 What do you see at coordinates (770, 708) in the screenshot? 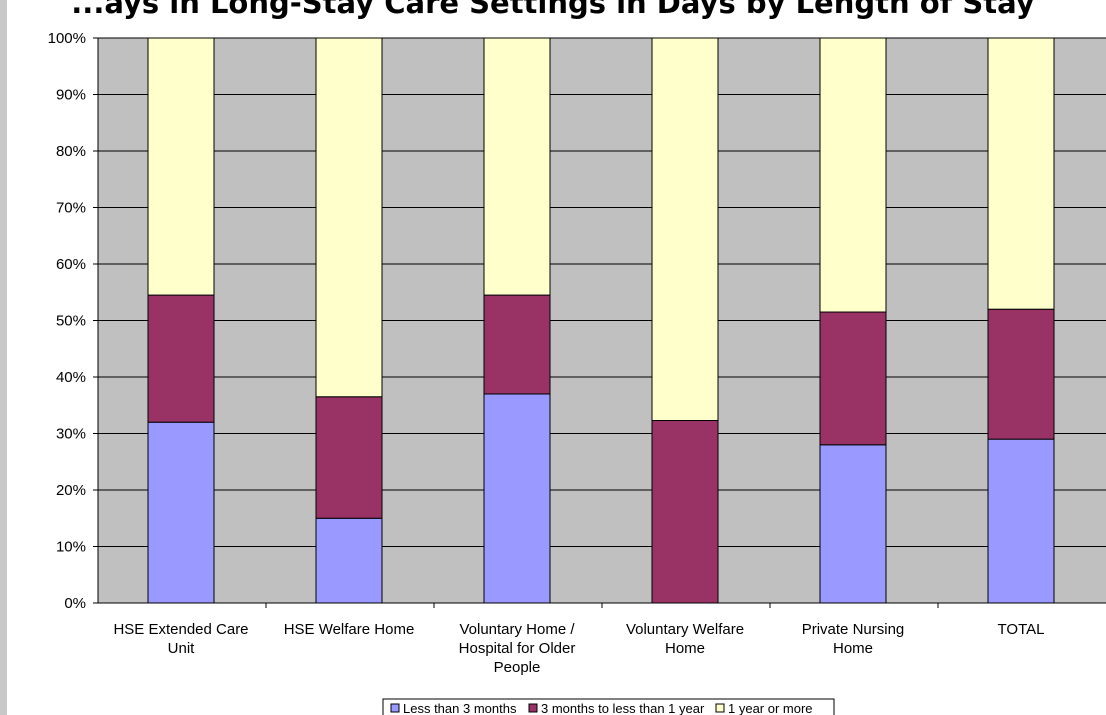
I see `legend-label: 1 year or more` at bounding box center [770, 708].